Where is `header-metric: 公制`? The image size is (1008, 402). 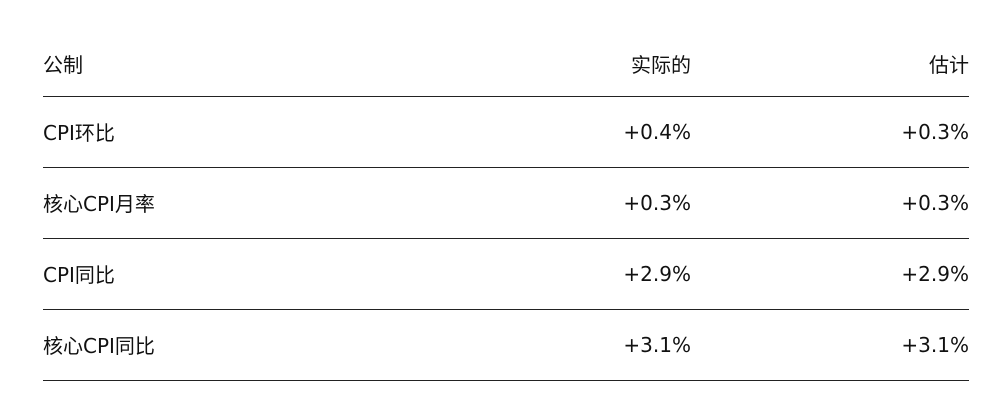
header-metric: 公制 is located at coordinates (63, 64).